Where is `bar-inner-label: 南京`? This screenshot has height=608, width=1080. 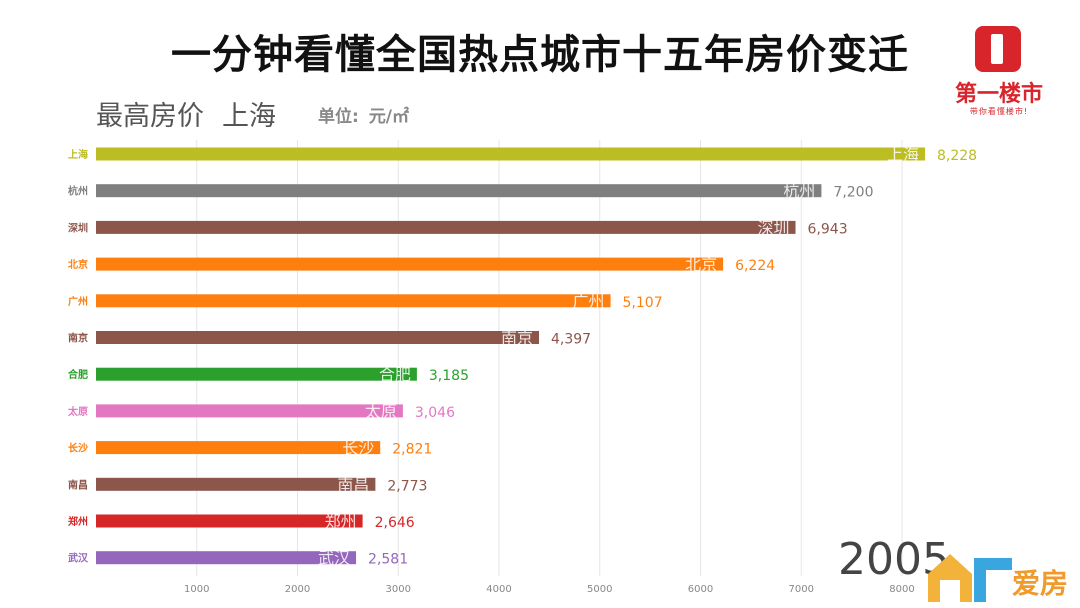
bar-inner-label: 南京 is located at coordinates (517, 338).